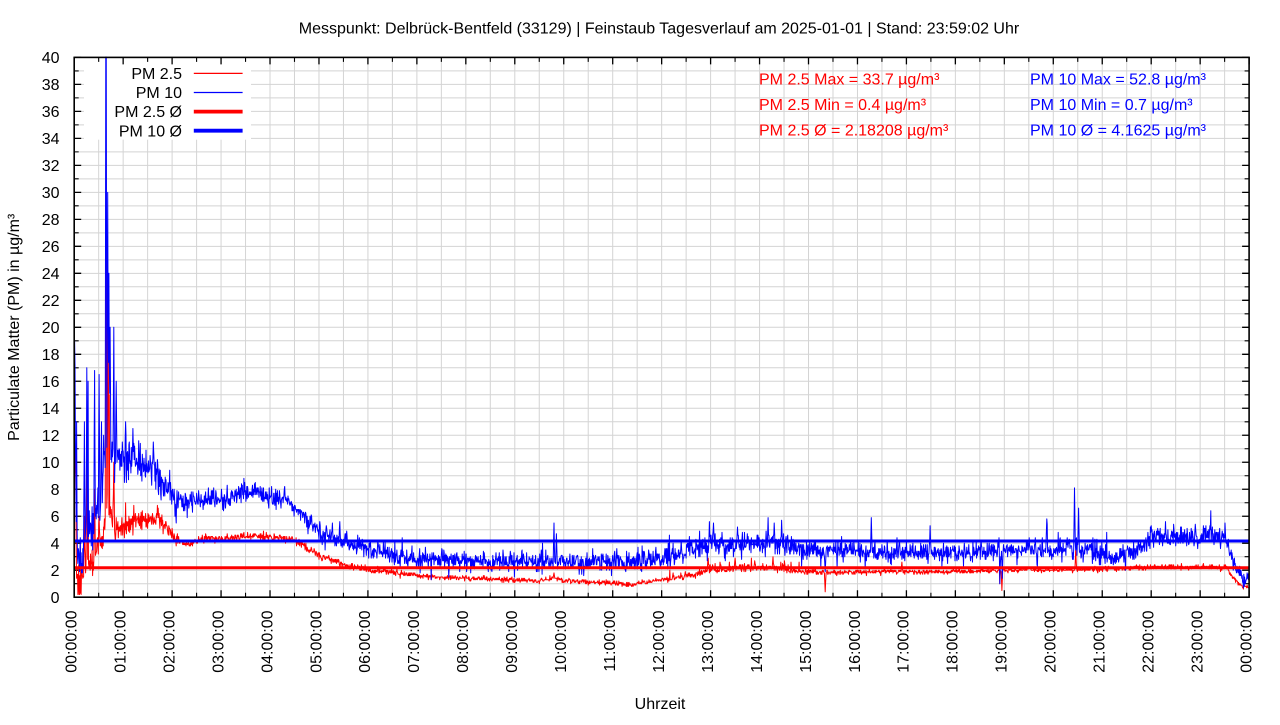 This screenshot has height=725, width=1280. I want to click on svg-text: 03:00:00, so click(218, 641).